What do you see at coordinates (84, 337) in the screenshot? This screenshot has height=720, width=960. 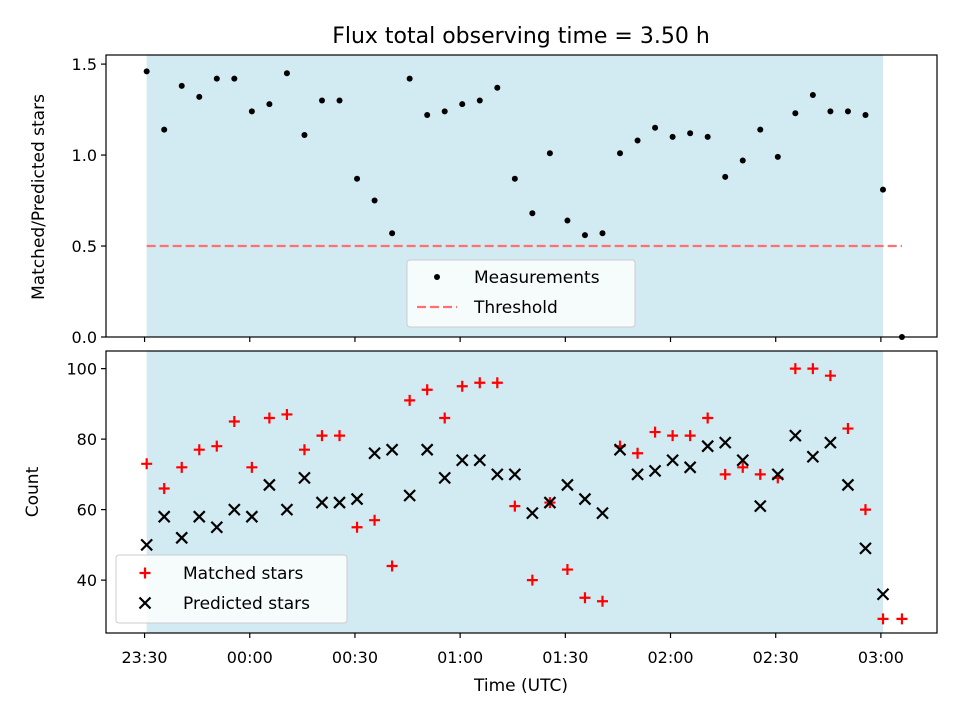 I see `top-y-tick-label: 0.0` at bounding box center [84, 337].